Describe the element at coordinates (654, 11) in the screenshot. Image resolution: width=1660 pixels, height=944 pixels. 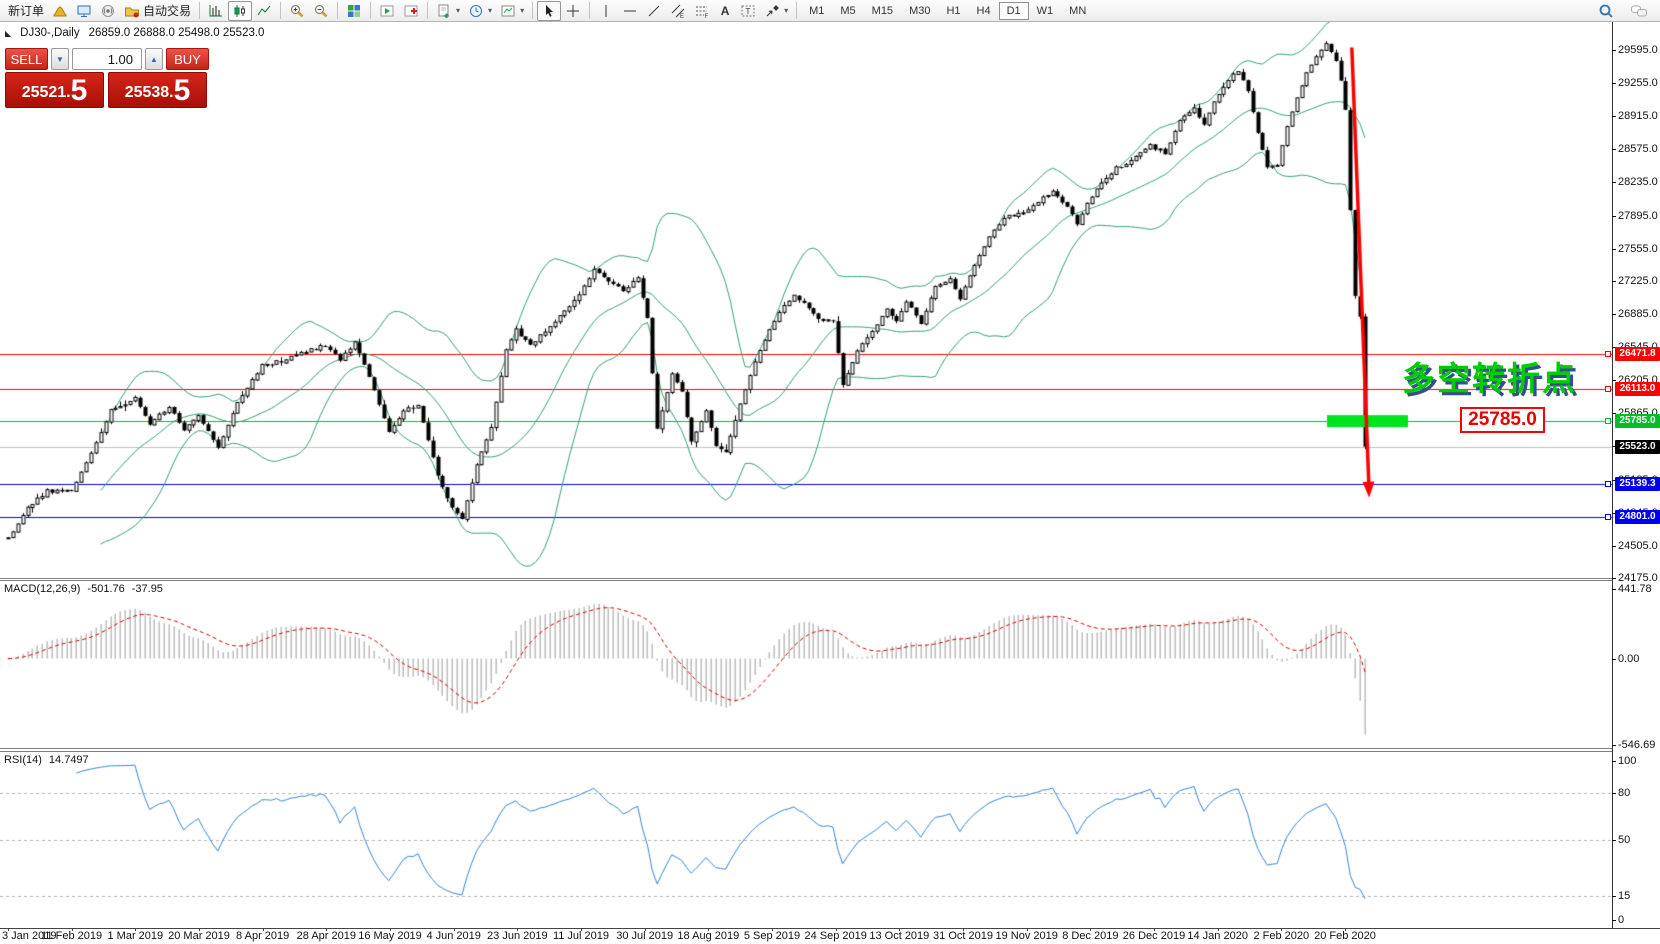
I see `trendline-tool-button` at that location.